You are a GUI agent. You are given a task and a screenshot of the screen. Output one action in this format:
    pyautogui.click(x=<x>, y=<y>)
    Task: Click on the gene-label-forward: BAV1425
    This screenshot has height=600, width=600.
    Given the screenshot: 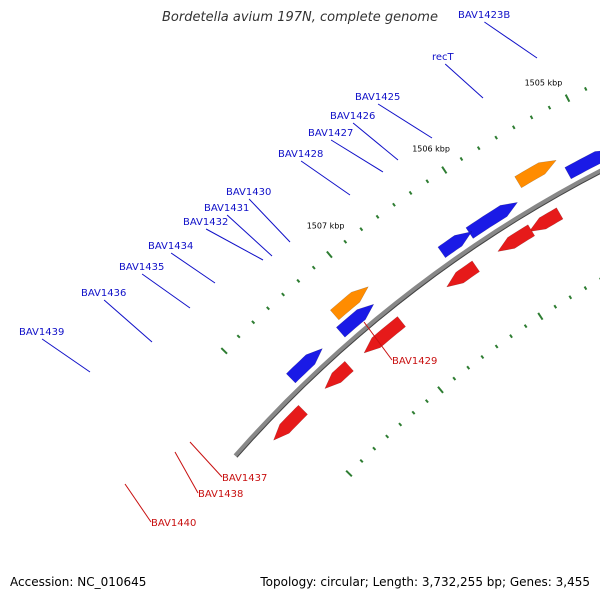 What is the action you would take?
    pyautogui.click(x=377, y=97)
    